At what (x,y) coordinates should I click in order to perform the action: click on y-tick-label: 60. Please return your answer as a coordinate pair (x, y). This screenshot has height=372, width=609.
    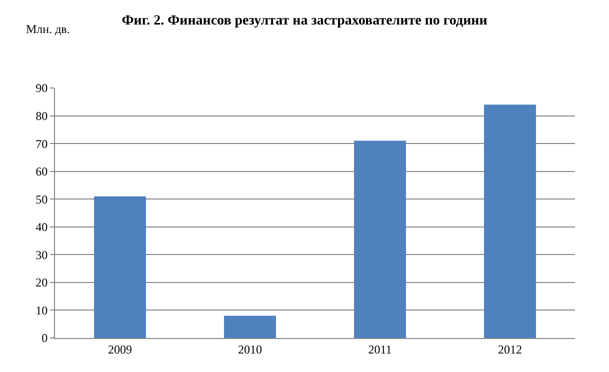
    Looking at the image, I should click on (42, 171).